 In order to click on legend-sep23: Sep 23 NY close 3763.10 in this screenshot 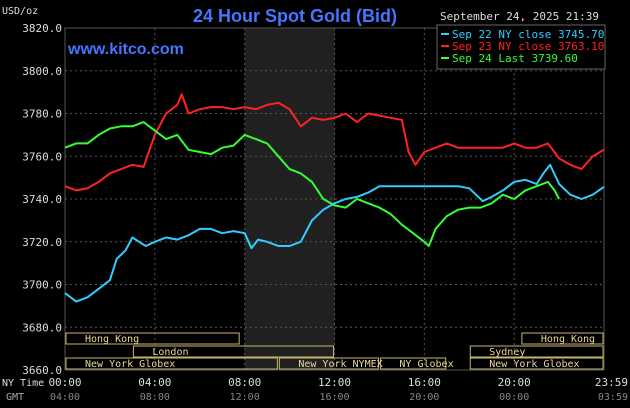, I will do `click(528, 46)`.